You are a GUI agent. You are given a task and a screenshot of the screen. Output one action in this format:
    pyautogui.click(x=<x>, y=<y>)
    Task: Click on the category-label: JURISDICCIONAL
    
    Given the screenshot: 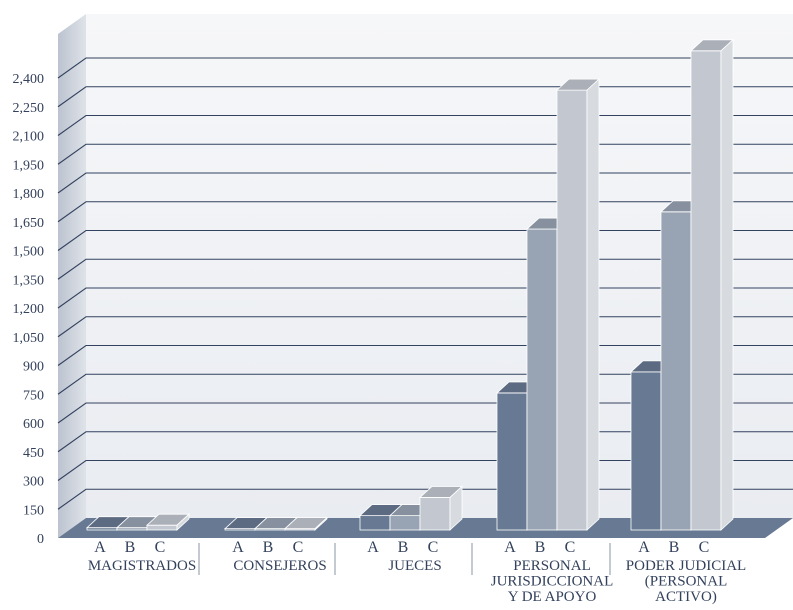 What is the action you would take?
    pyautogui.click(x=552, y=582)
    